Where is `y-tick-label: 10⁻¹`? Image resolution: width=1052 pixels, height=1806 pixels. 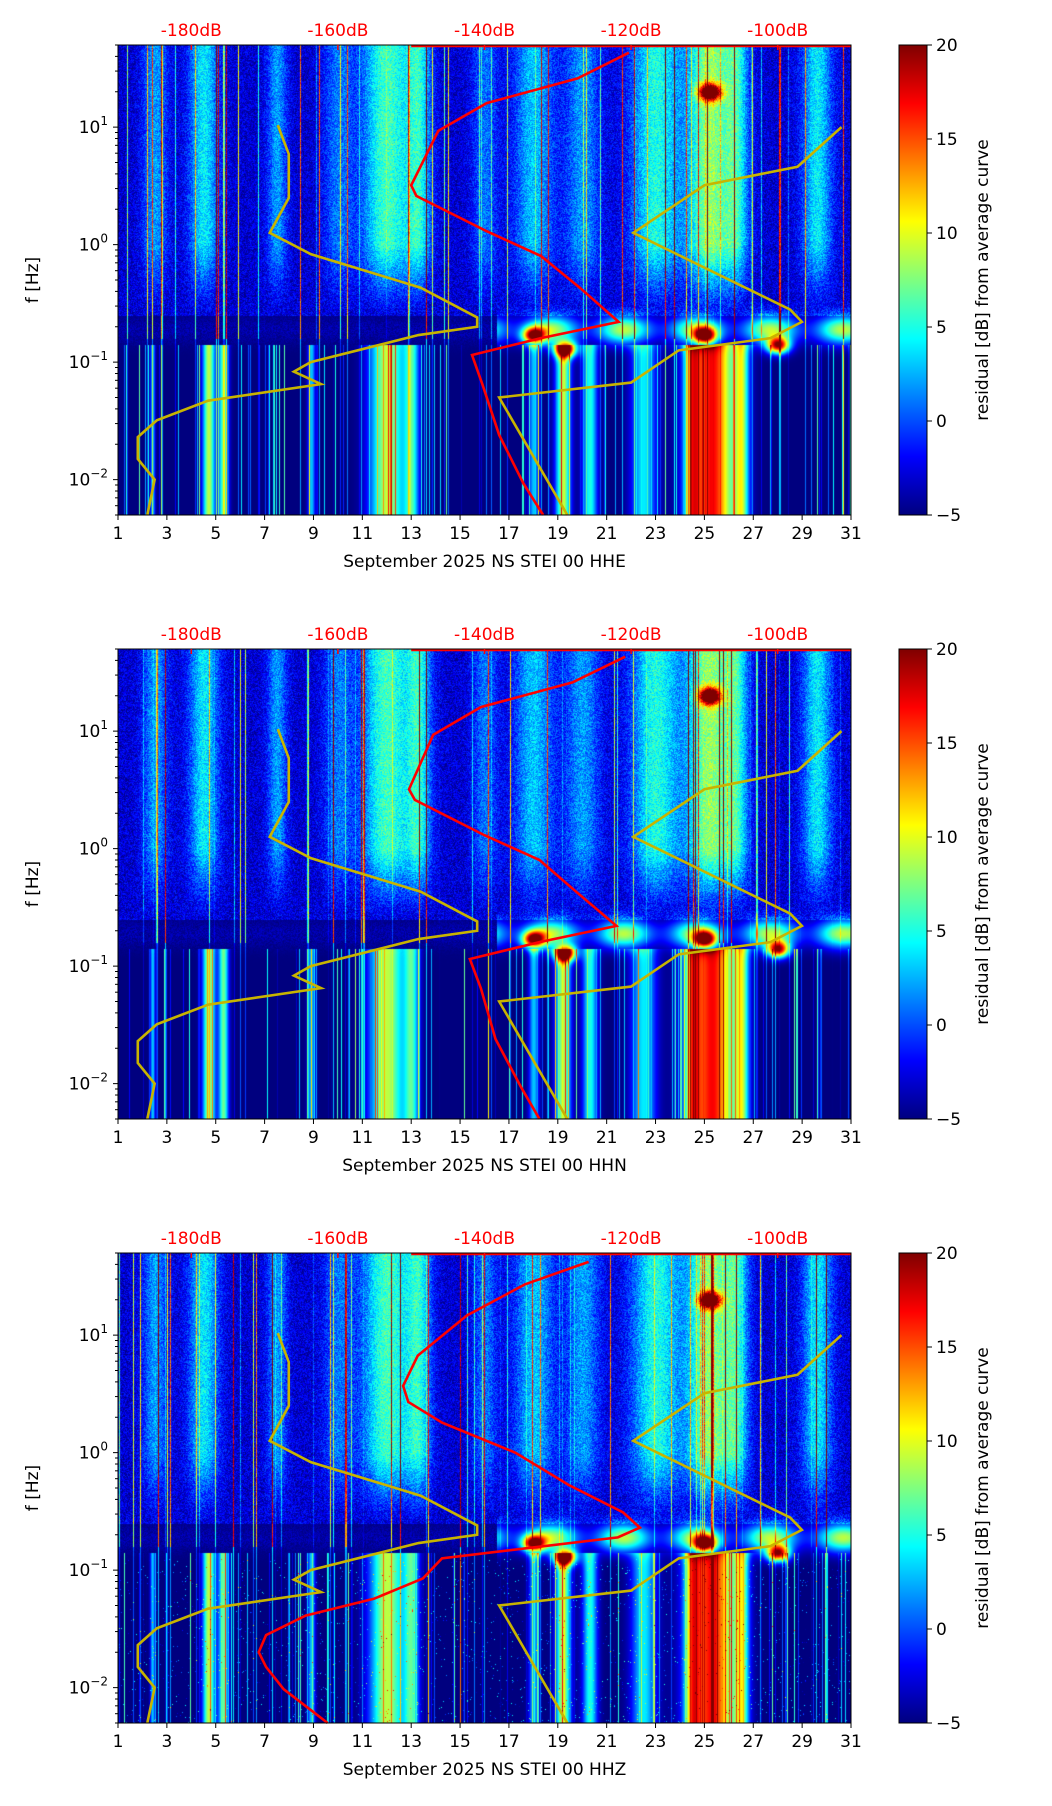
y-tick-label: 10⁻¹ is located at coordinates (88, 1569).